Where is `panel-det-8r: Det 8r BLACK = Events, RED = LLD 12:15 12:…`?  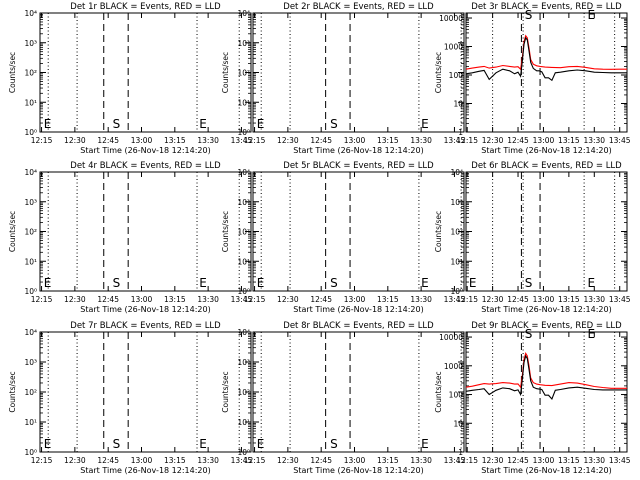 panel-det-8r: Det 8r BLACK = Events, RED = LLD 12:15 12:… is located at coordinates (343, 398).